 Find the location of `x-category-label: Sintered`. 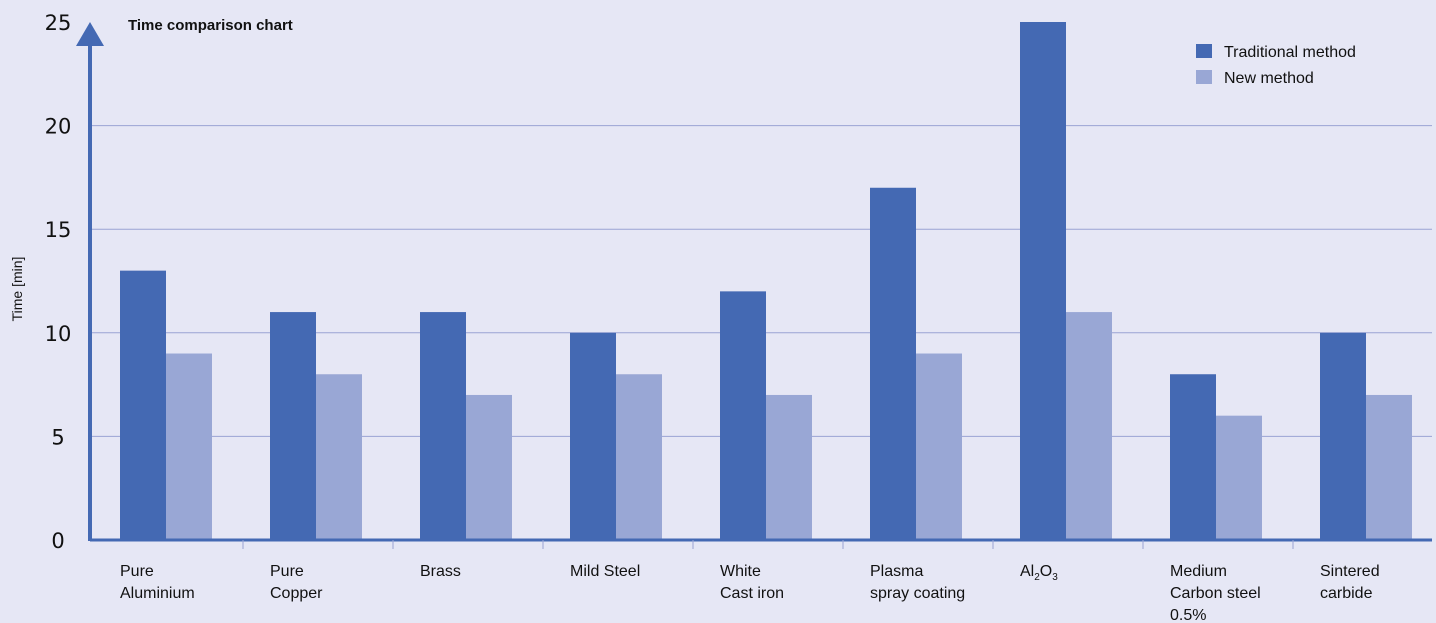

x-category-label: Sintered is located at coordinates (1350, 571).